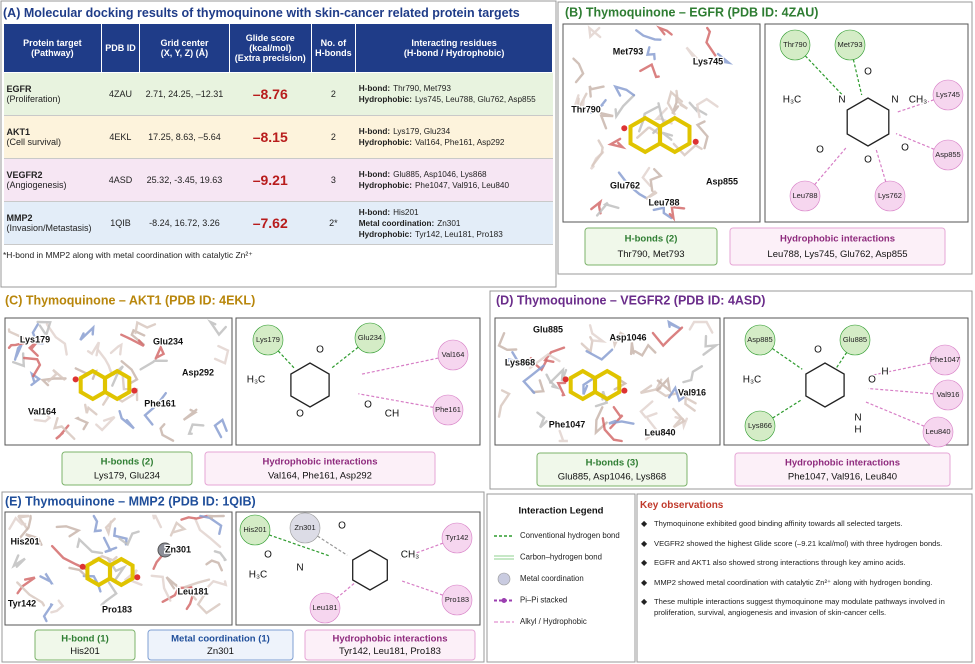 This screenshot has height=664, width=975. What do you see at coordinates (543, 600) in the screenshot?
I see `legend-label: Pi–Pi stacked` at bounding box center [543, 600].